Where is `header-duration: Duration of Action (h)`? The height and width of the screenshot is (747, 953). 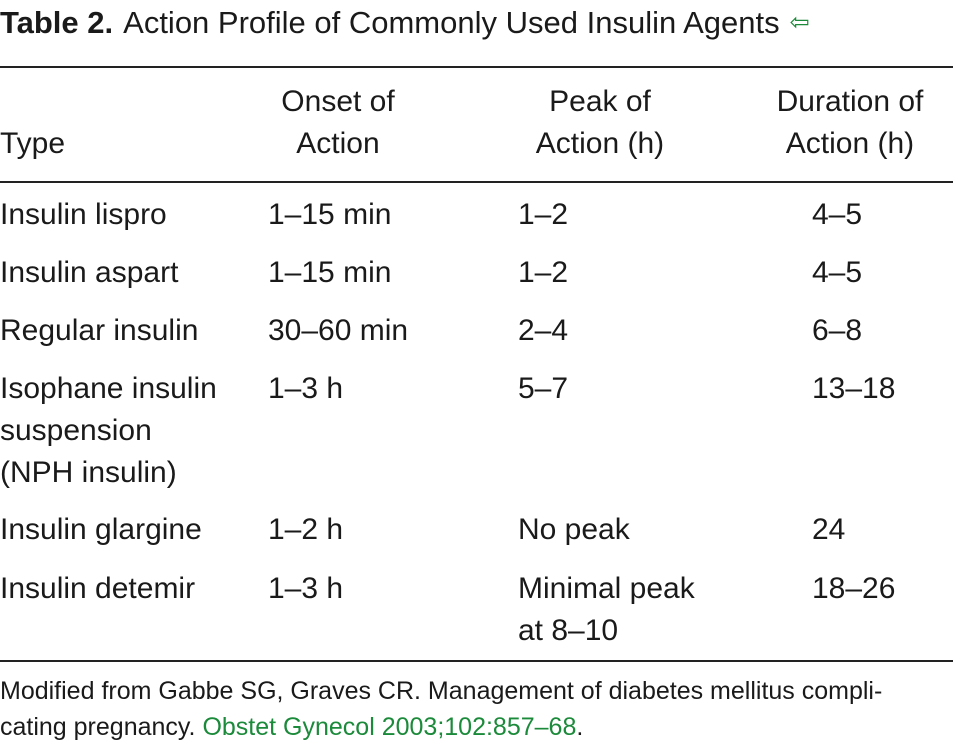
header-duration: Duration of Action (h) is located at coordinates (850, 122).